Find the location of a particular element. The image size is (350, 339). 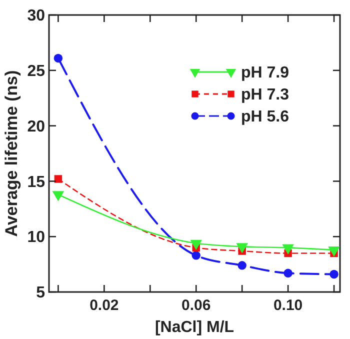

legend-label: pH 5.6 is located at coordinates (265, 117).